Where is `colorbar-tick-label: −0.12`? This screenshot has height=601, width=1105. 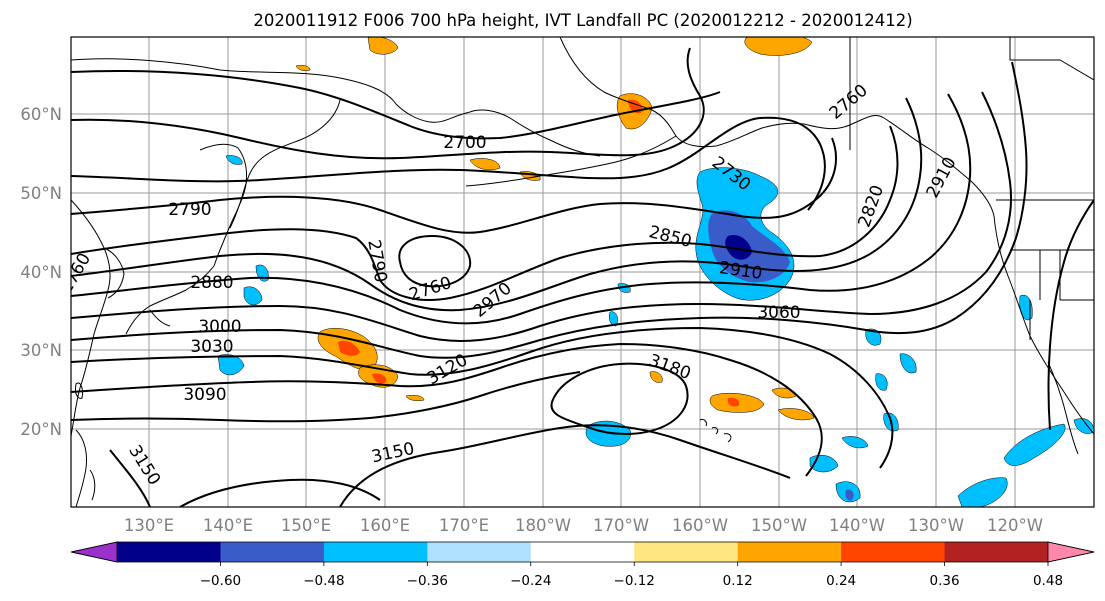 colorbar-tick-label: −0.12 is located at coordinates (634, 581).